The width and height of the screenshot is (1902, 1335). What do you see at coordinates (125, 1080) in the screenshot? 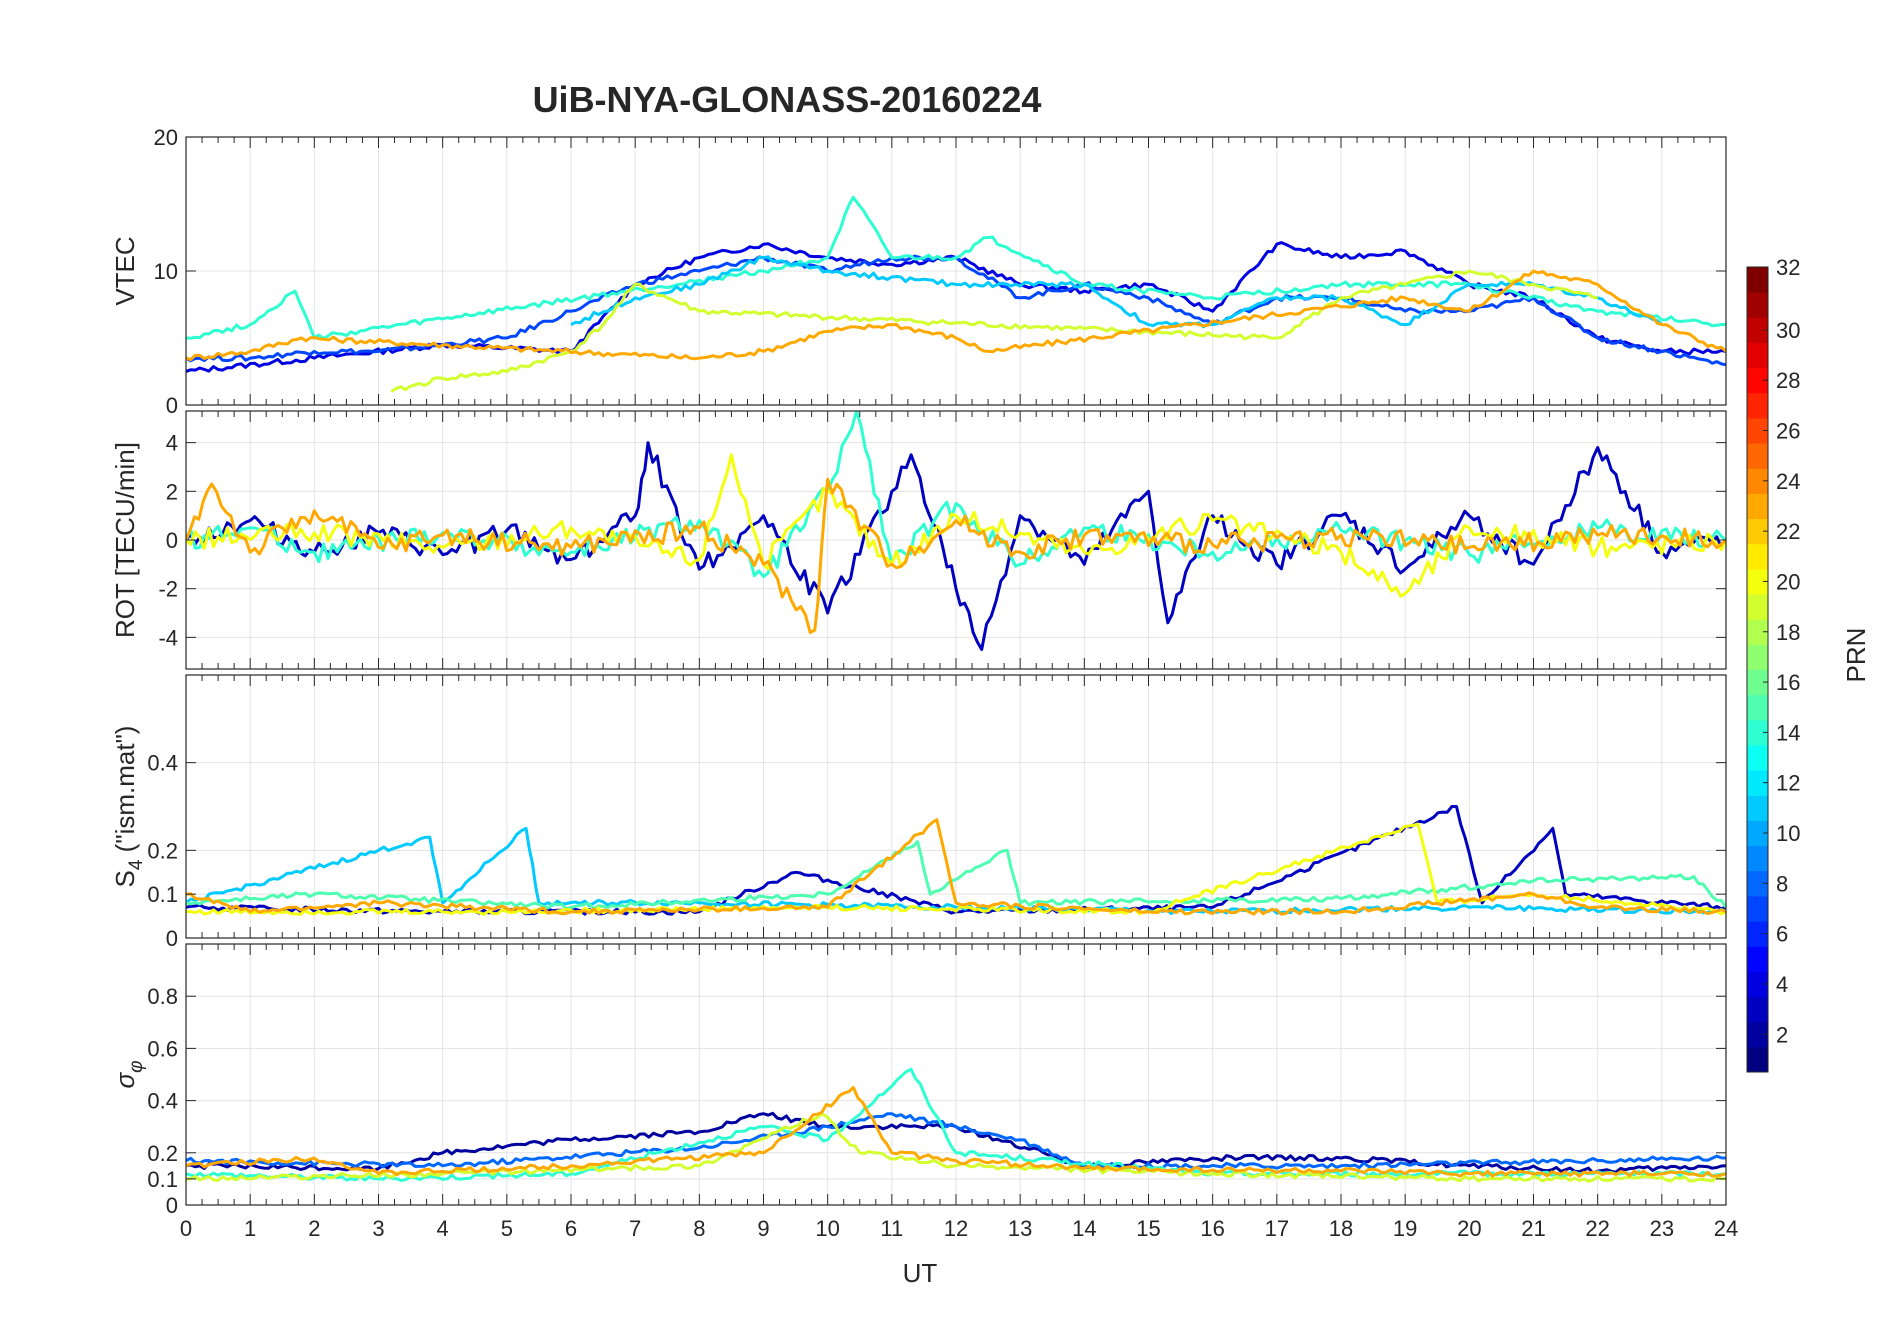
I see `y-label-part: σ` at bounding box center [125, 1080].